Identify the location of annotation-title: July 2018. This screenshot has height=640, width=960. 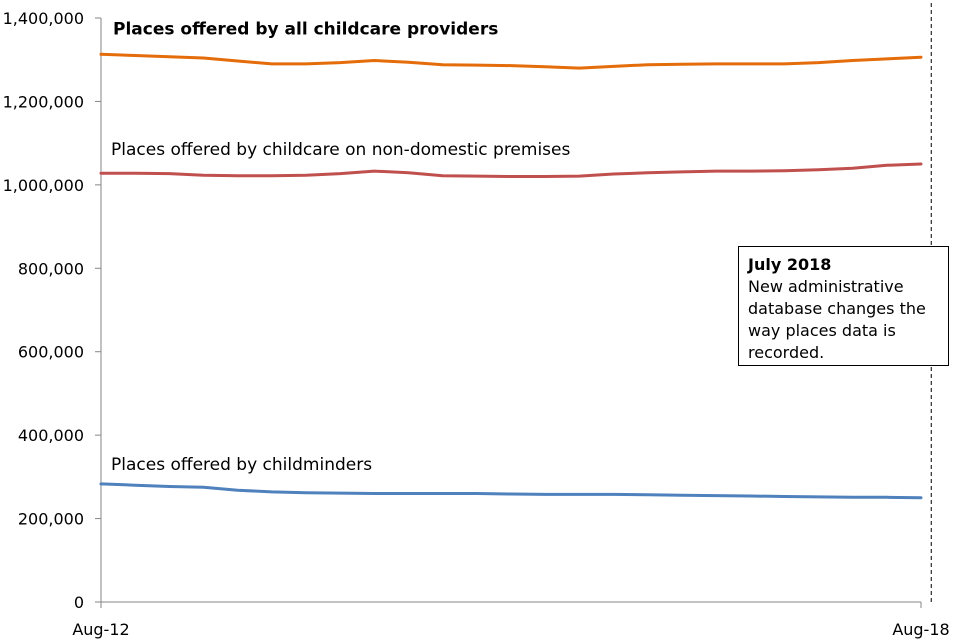
(790, 264).